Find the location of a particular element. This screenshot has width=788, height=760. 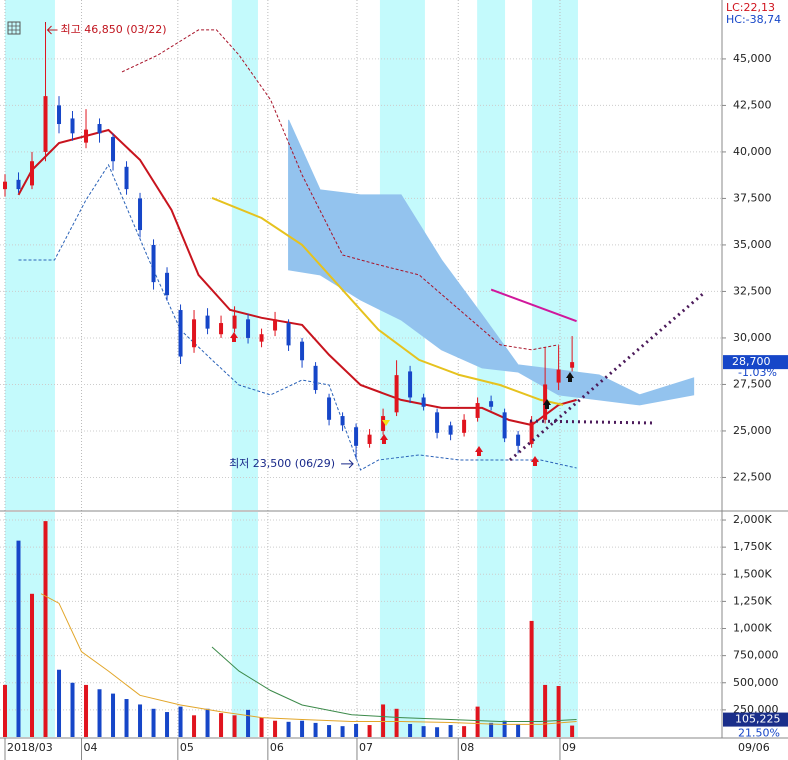

y-tick-label: 25,000 is located at coordinates (752, 430).